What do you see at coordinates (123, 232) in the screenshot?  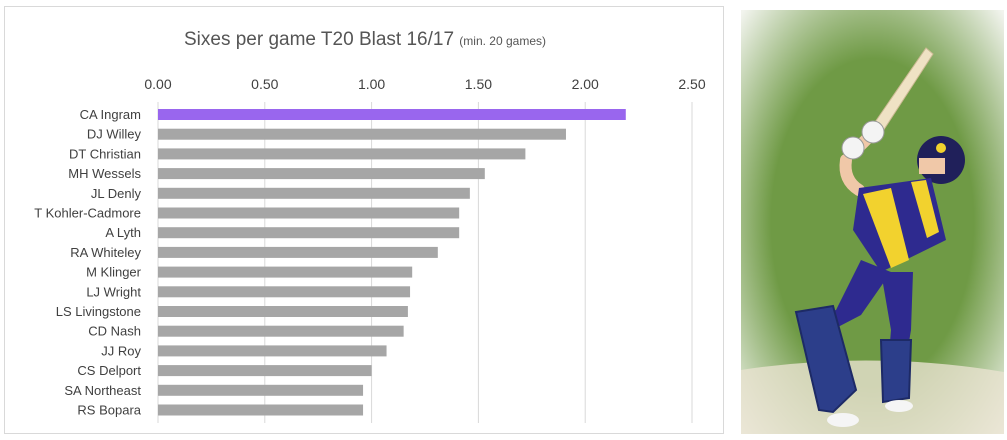 I see `category-label: A Lyth` at bounding box center [123, 232].